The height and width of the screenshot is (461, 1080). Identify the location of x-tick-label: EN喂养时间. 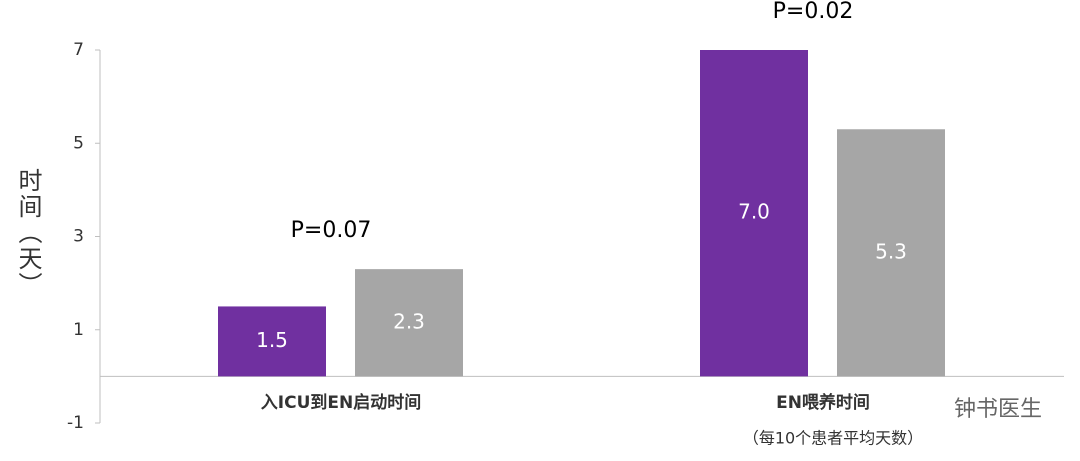
(823, 402).